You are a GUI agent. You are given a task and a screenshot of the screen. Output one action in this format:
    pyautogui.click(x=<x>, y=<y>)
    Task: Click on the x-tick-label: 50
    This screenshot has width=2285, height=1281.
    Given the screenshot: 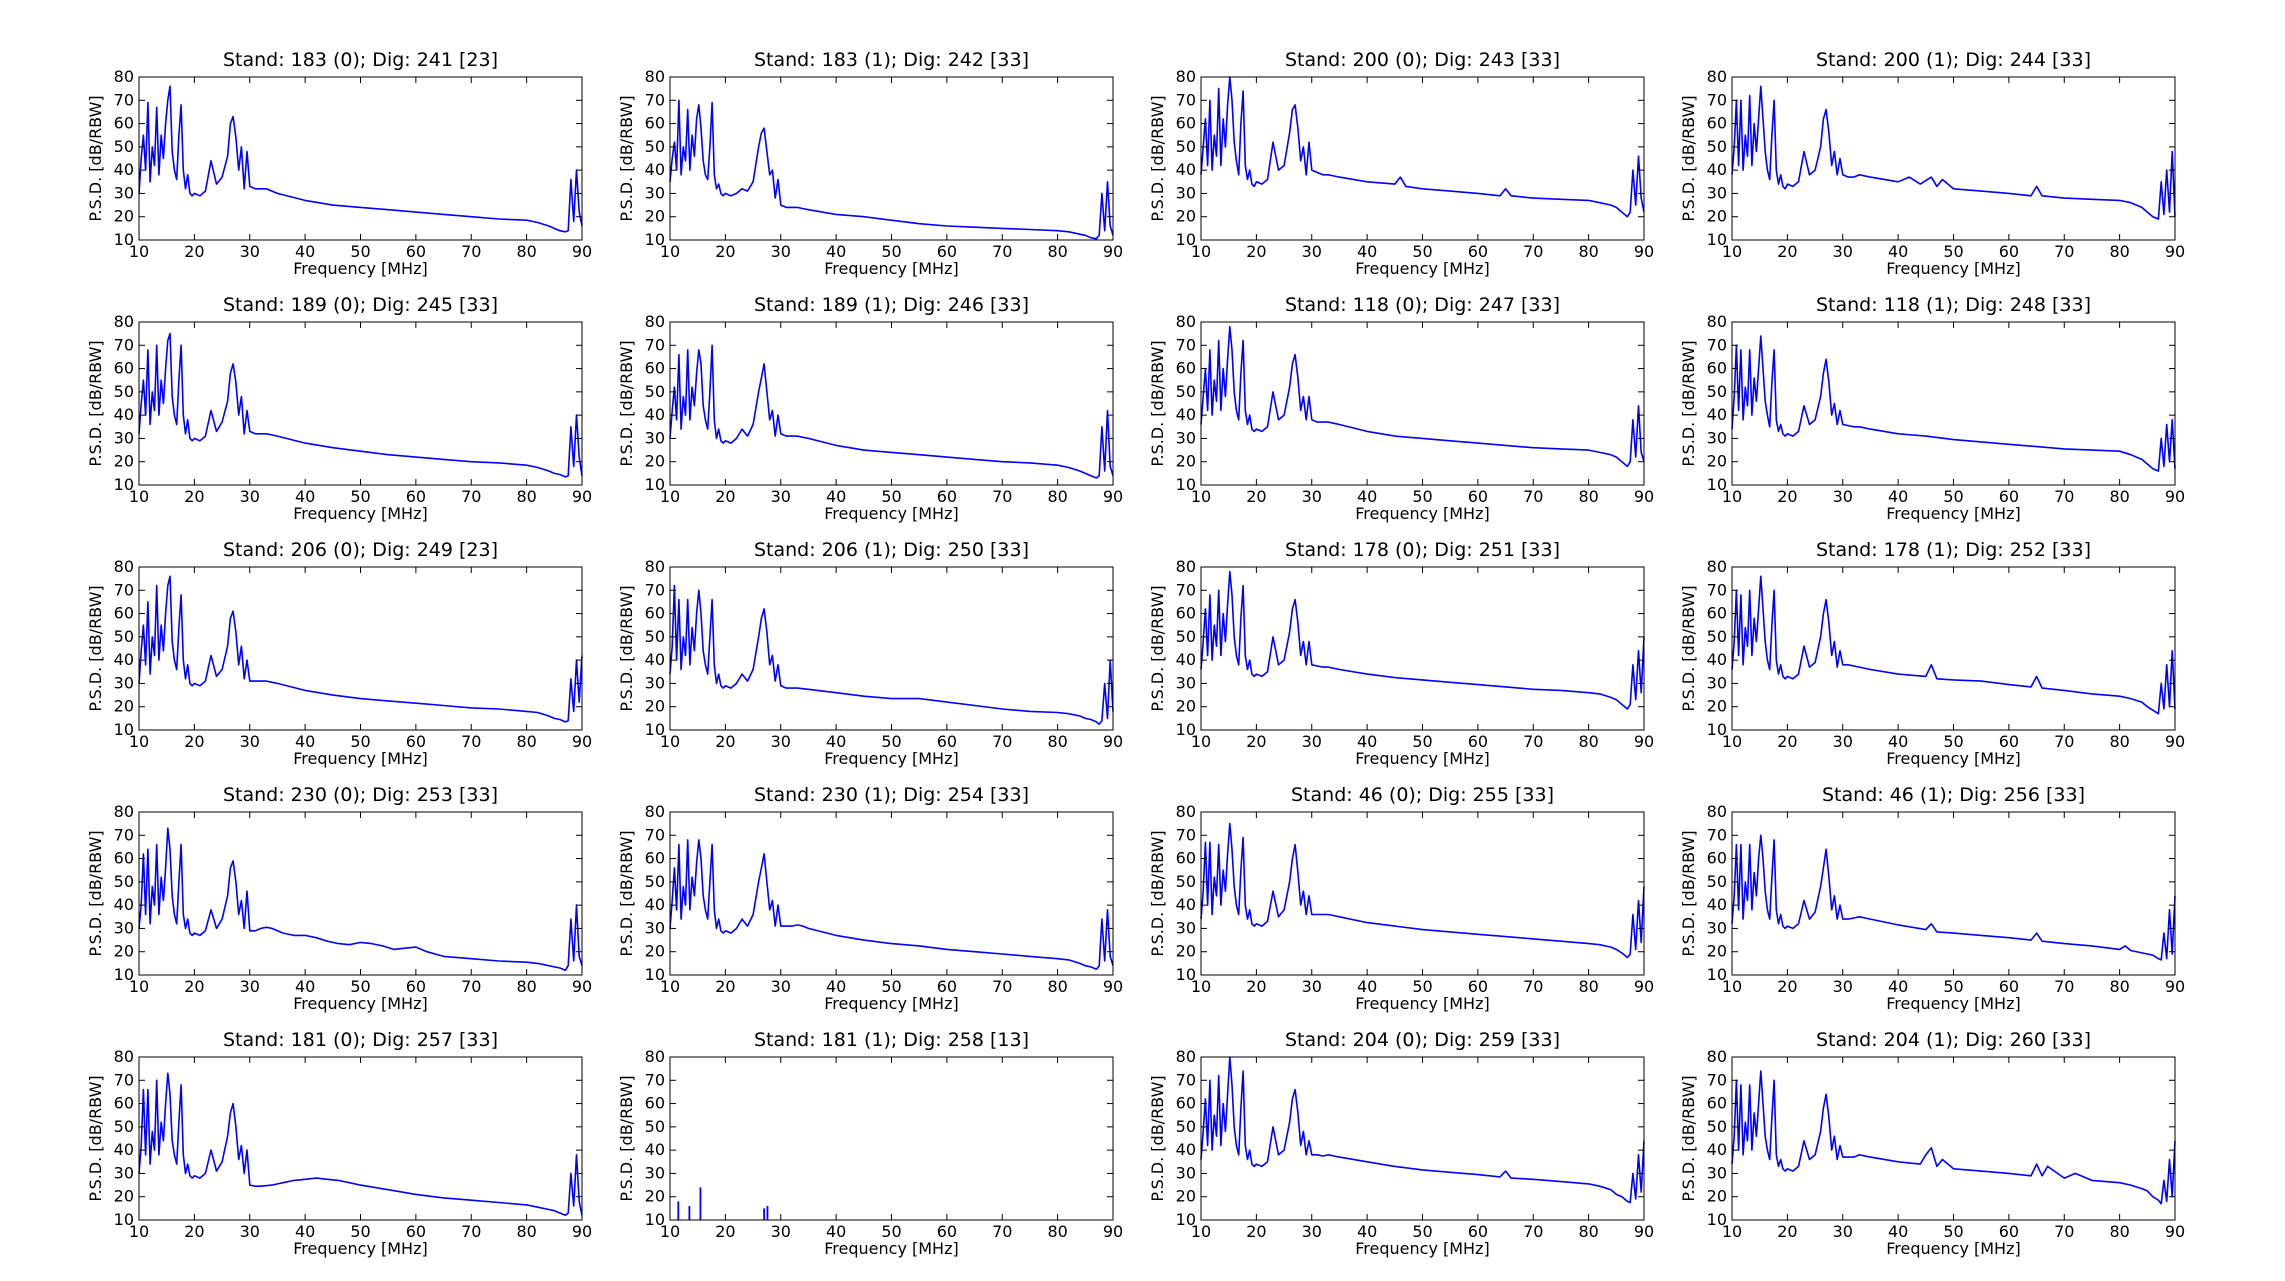 What is the action you would take?
    pyautogui.click(x=891, y=741)
    